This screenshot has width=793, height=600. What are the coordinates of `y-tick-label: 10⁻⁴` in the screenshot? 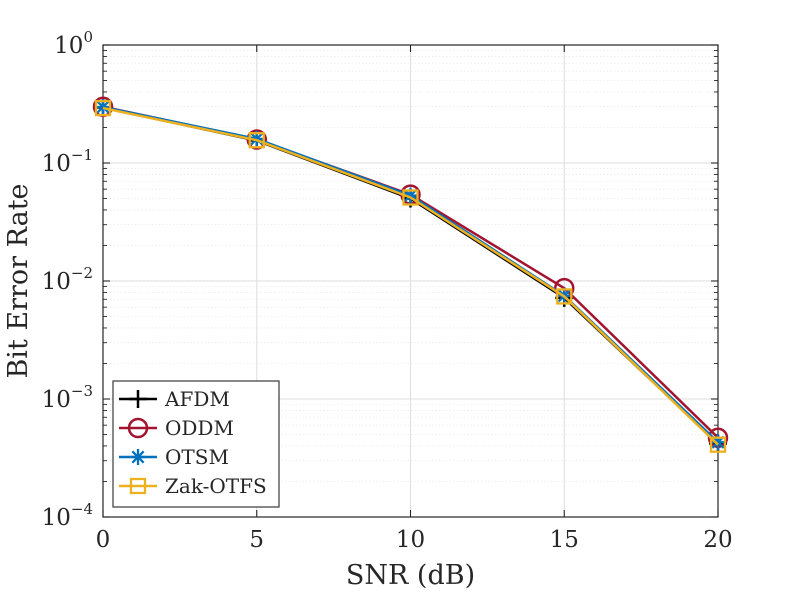 It's located at (67, 515).